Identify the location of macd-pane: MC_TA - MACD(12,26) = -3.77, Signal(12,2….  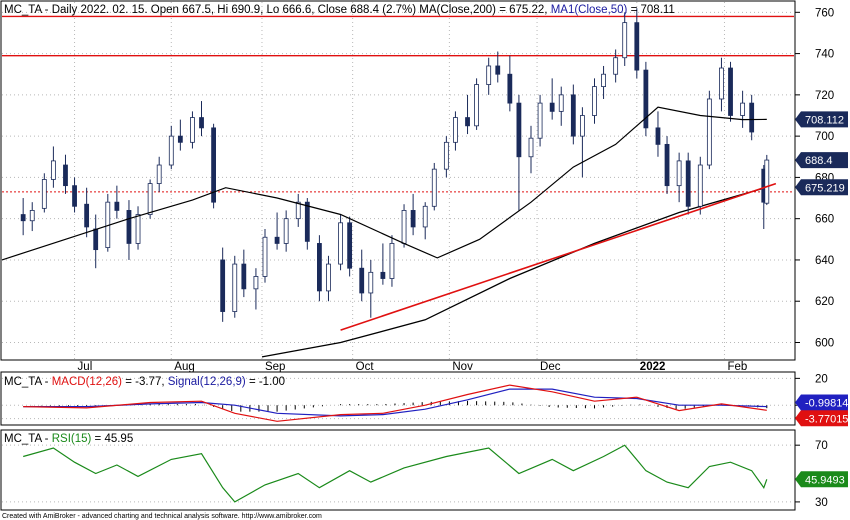
(398, 398).